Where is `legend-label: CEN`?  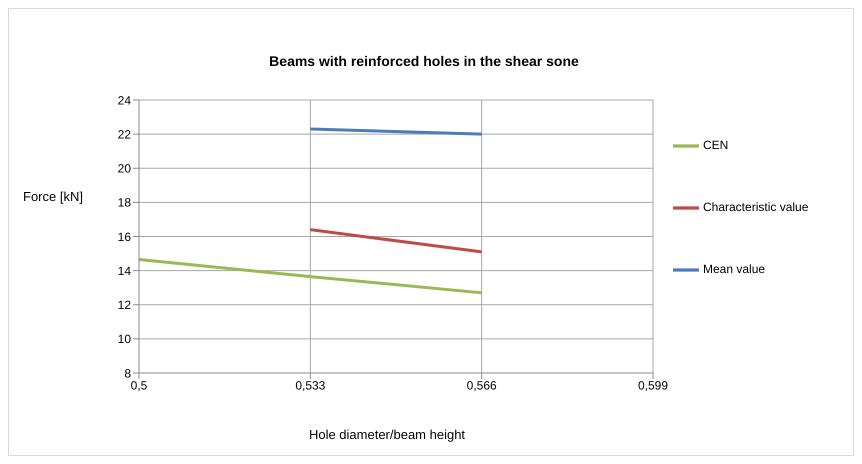 legend-label: CEN is located at coordinates (715, 145).